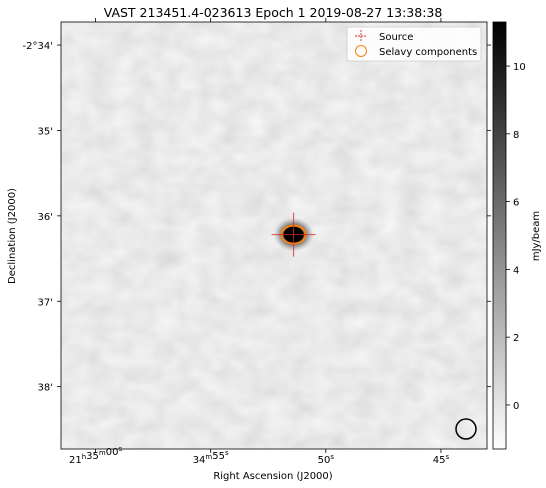 The width and height of the screenshot is (546, 488). What do you see at coordinates (536, 236) in the screenshot?
I see `colorbar-label: mJy/beam` at bounding box center [536, 236].